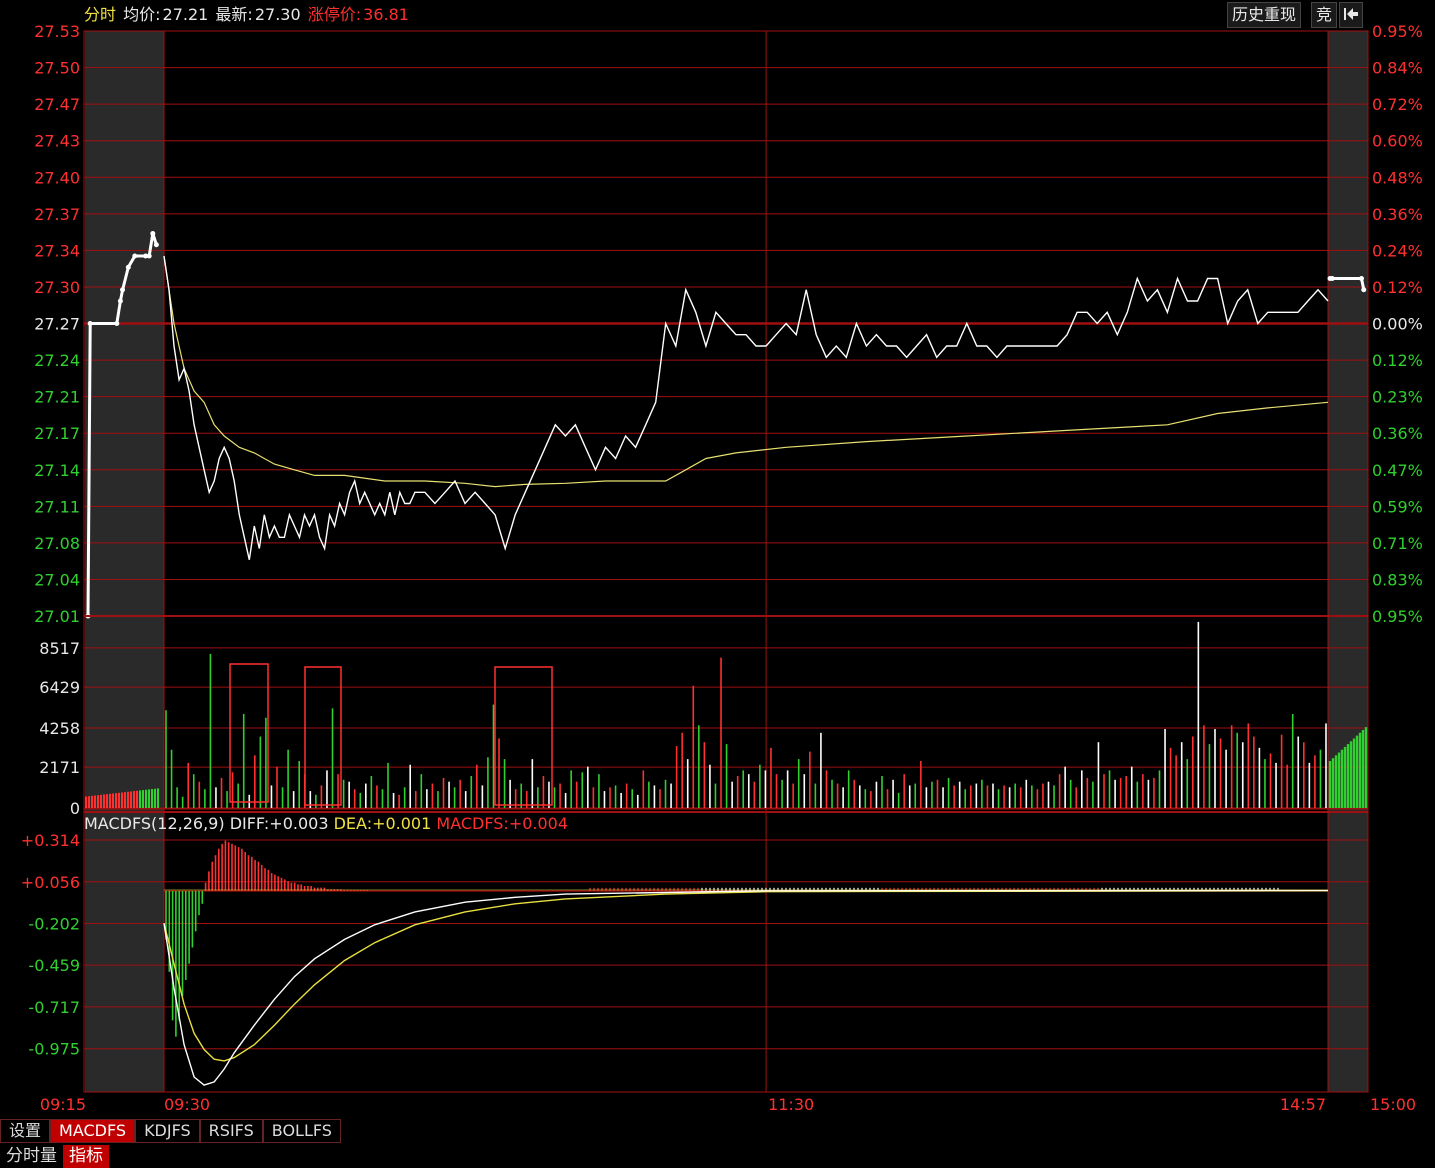 This screenshot has height=1168, width=1435. What do you see at coordinates (1397, 324) in the screenshot?
I see `pct-tick-label: 0.00%` at bounding box center [1397, 324].